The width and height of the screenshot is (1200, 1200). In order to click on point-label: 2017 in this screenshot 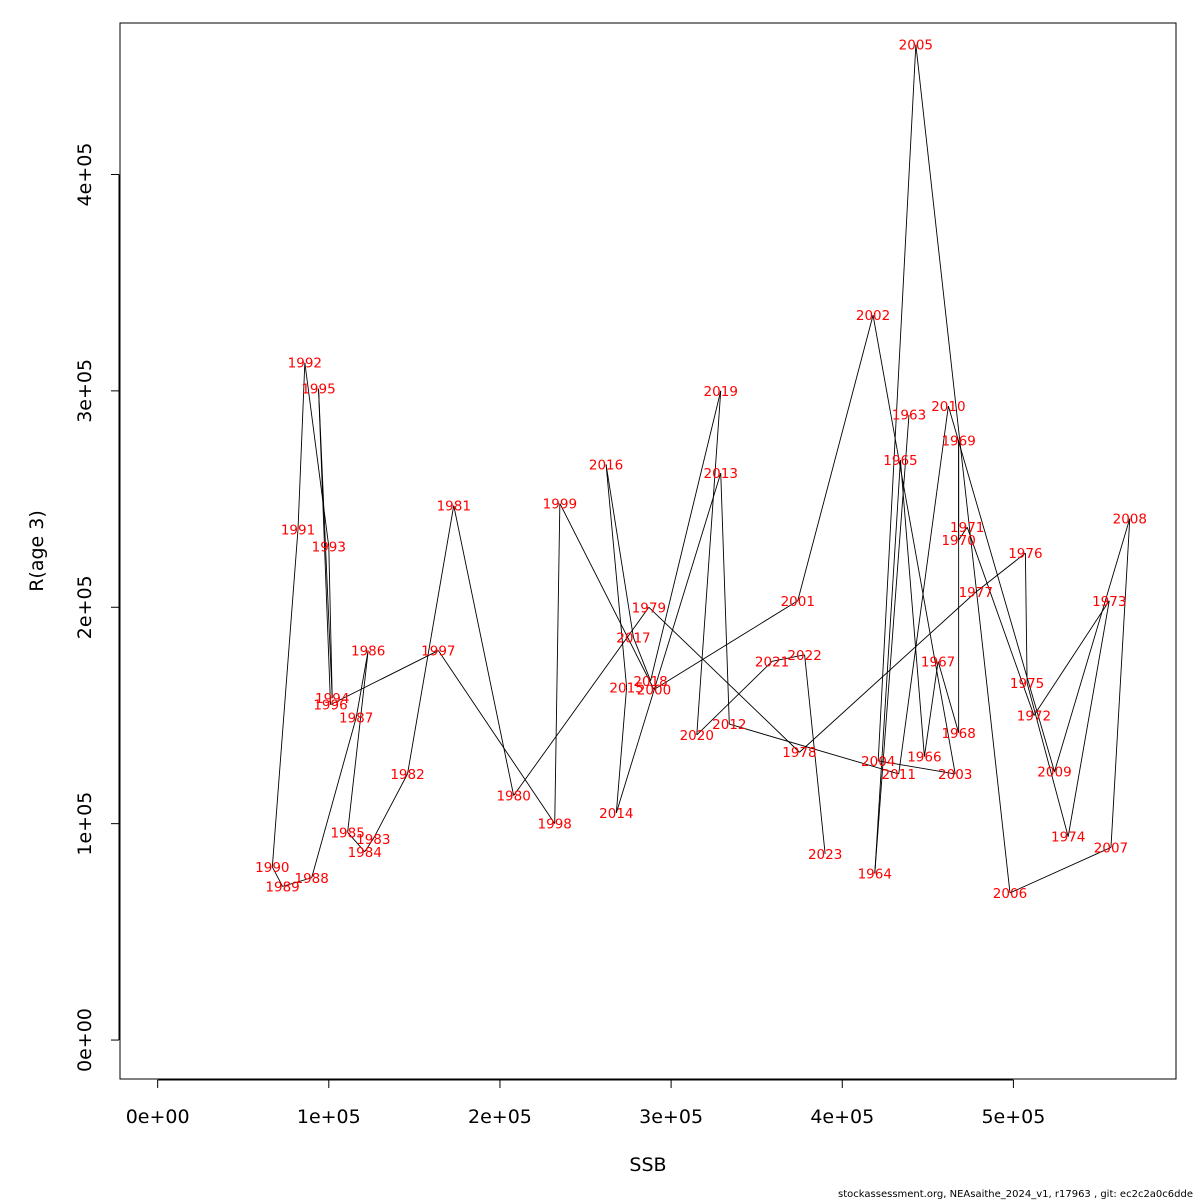, I will do `click(633, 639)`.